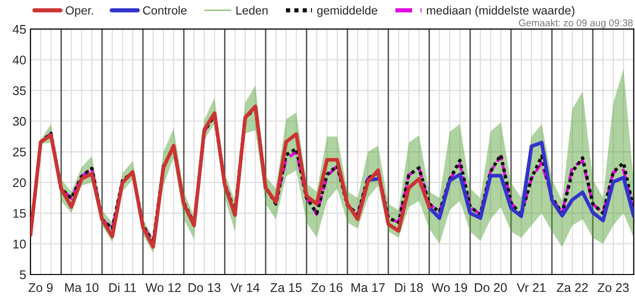 This screenshot has width=635, height=300. Describe the element at coordinates (19, 213) in the screenshot. I see `y-tick-label: 15` at that location.